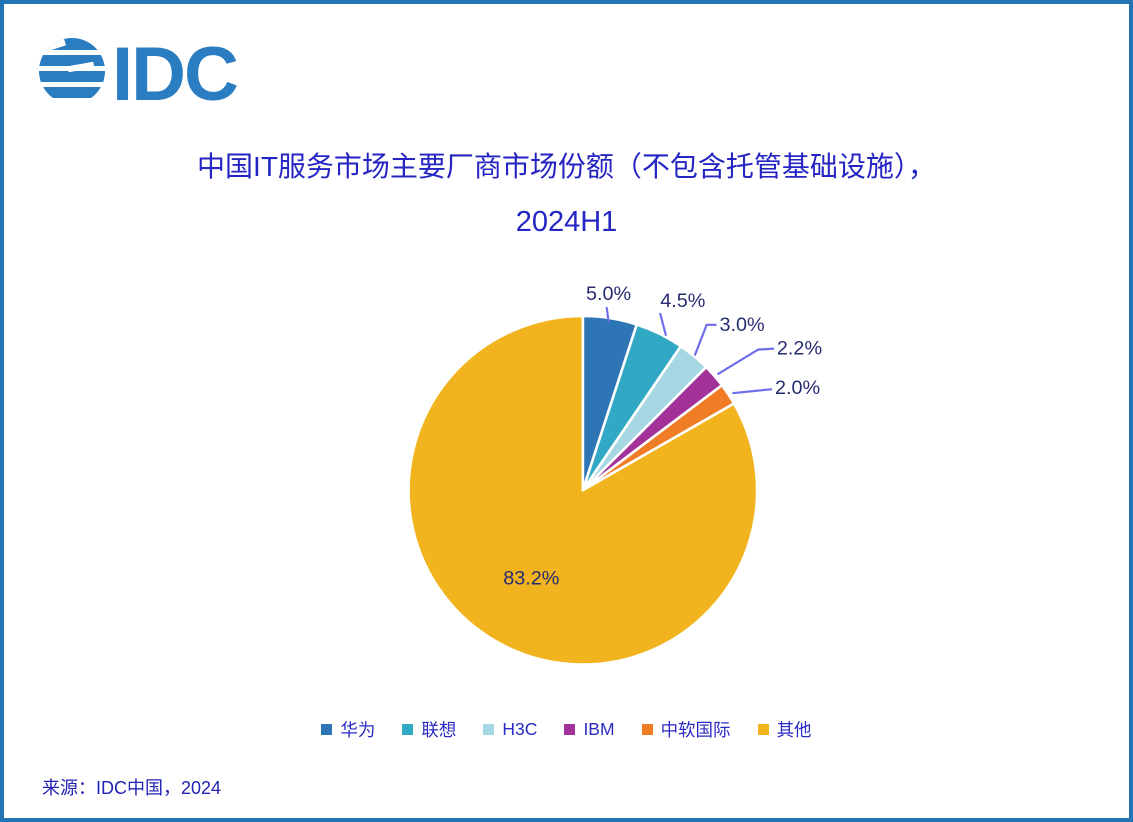  I want to click on leader-line-huawei, so click(607, 314).